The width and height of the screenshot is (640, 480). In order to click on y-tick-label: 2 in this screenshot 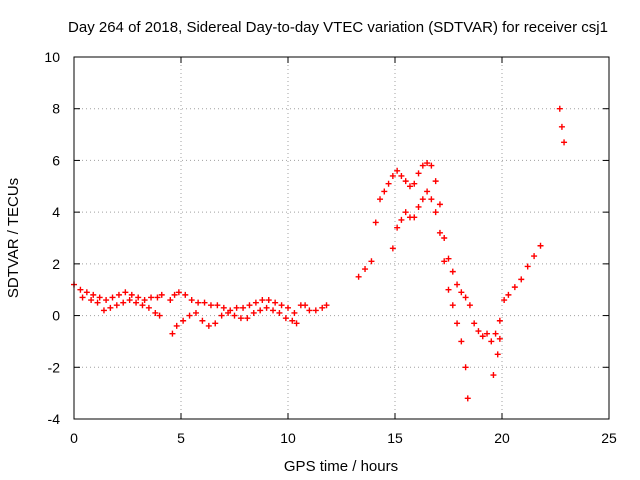, I will do `click(56, 264)`.